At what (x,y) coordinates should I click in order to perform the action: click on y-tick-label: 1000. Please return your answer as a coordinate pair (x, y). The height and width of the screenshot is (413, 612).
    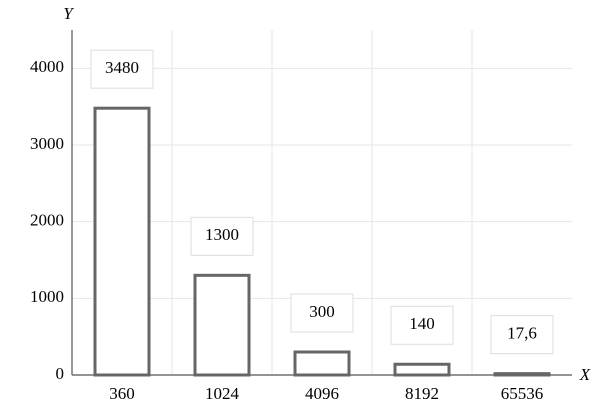
    Looking at the image, I should click on (47, 296).